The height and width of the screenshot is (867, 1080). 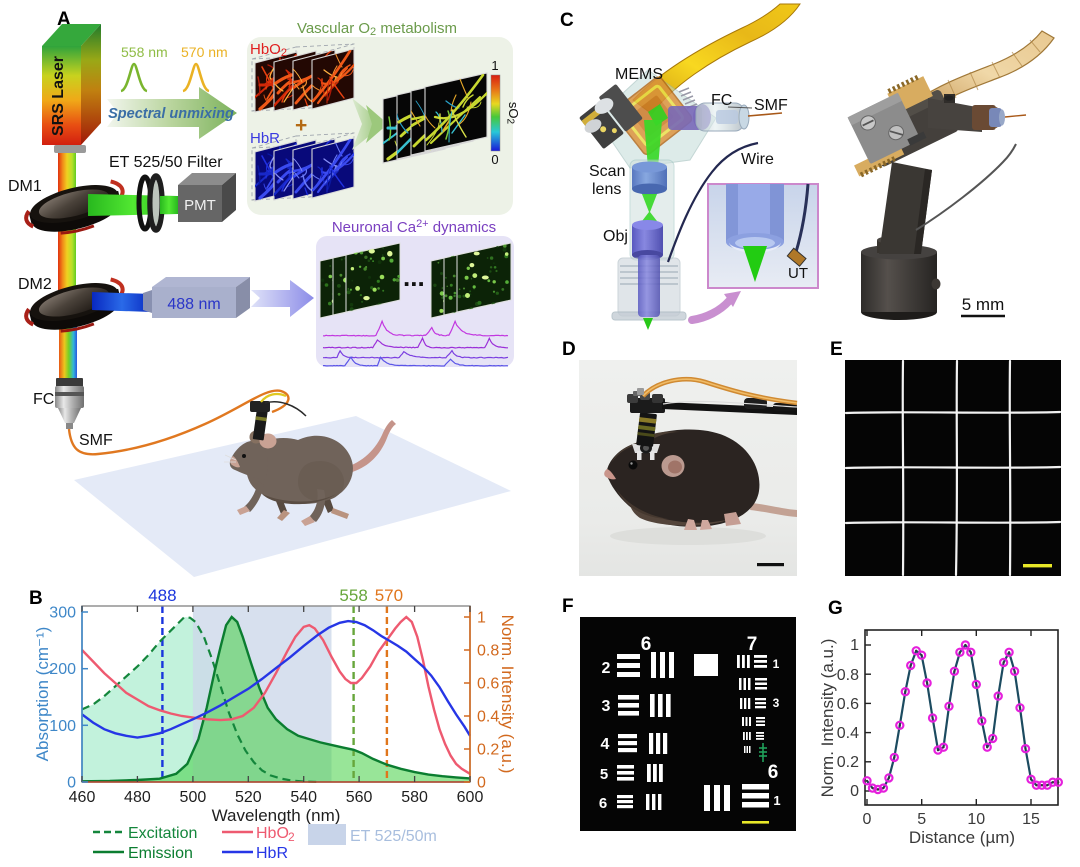 What do you see at coordinates (82, 797) in the screenshot?
I see `svg-text: 460` at bounding box center [82, 797].